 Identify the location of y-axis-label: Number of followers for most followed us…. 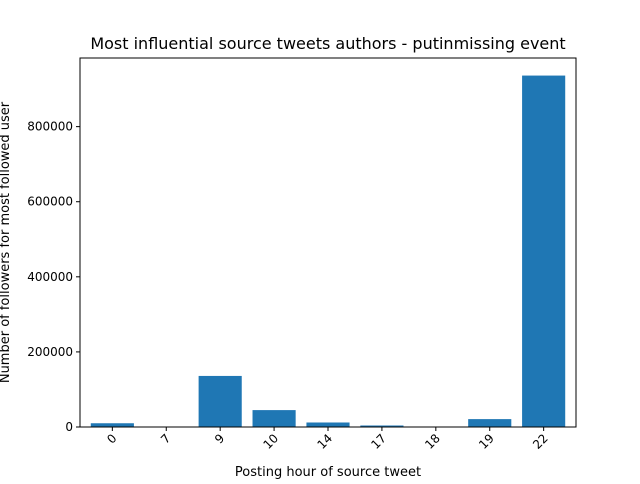
(6, 242).